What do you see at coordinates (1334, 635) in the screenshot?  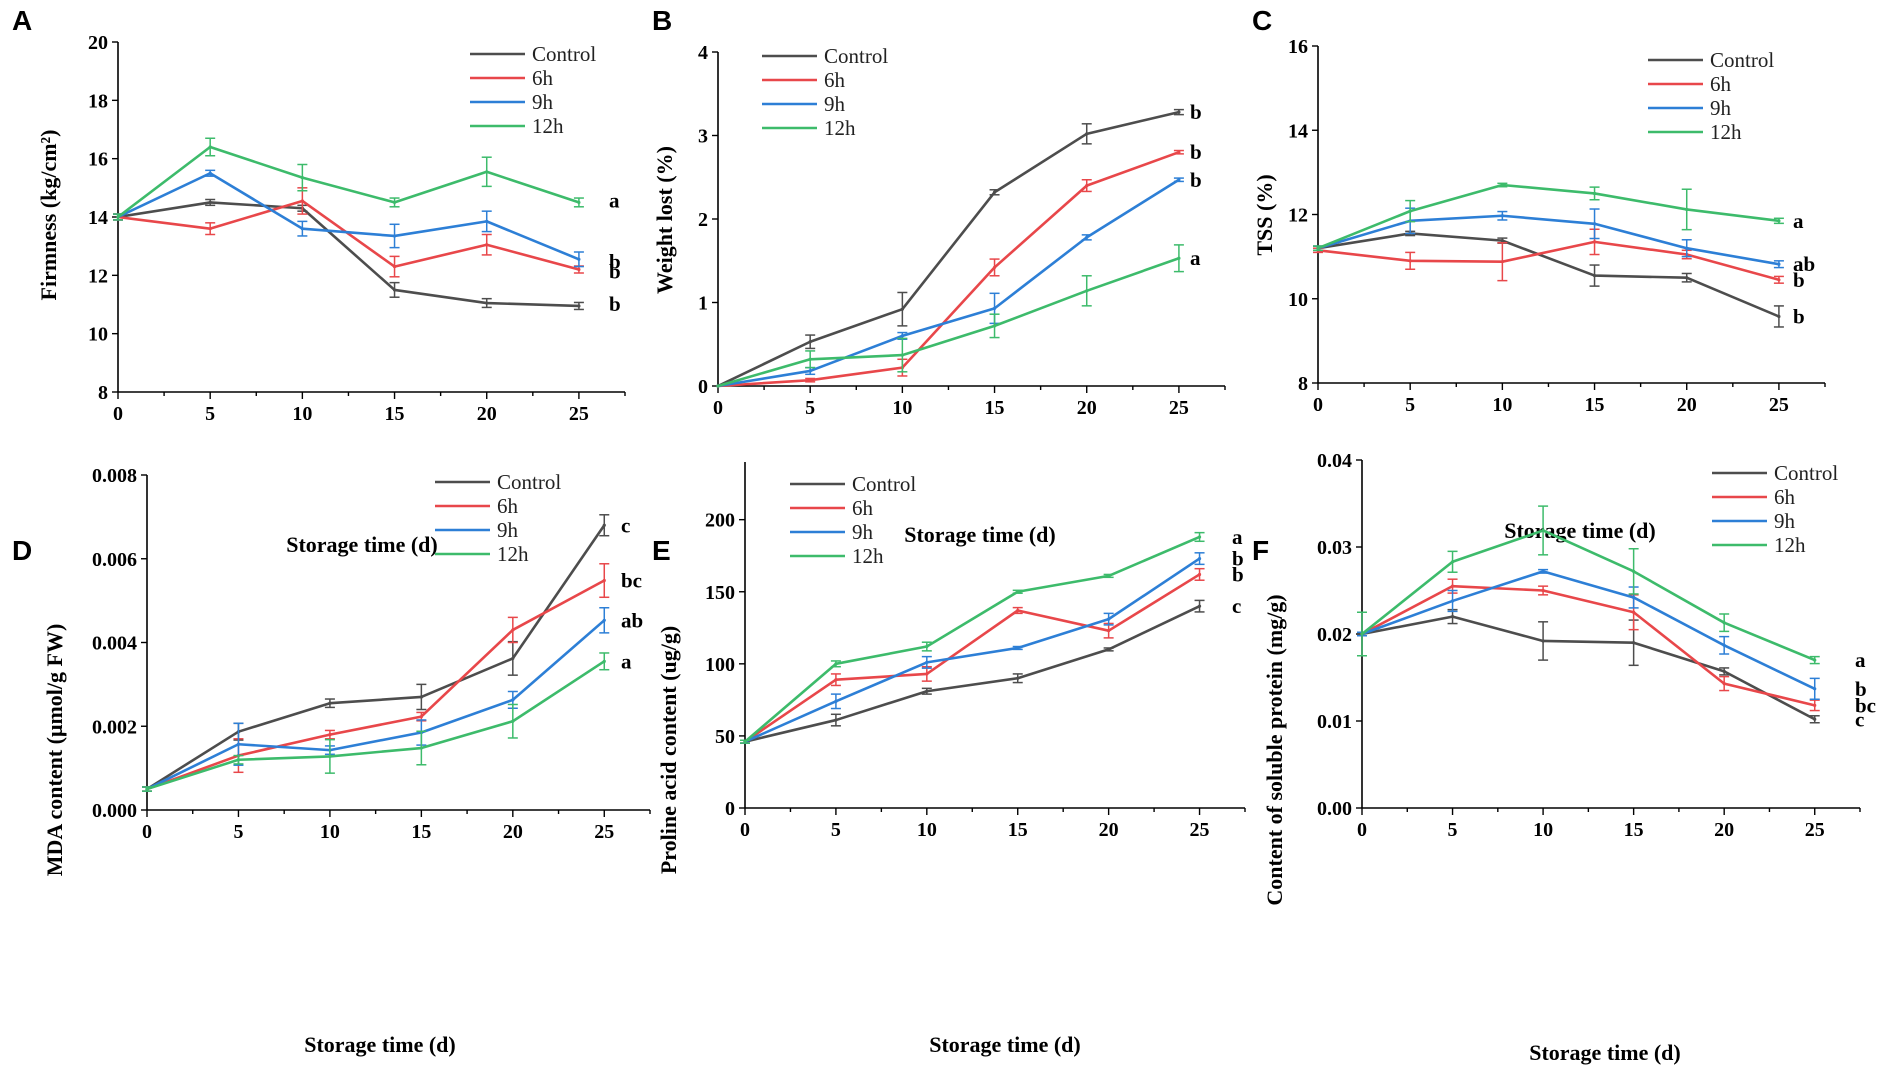 I see `y-tick-label: 0.02` at bounding box center [1334, 635].